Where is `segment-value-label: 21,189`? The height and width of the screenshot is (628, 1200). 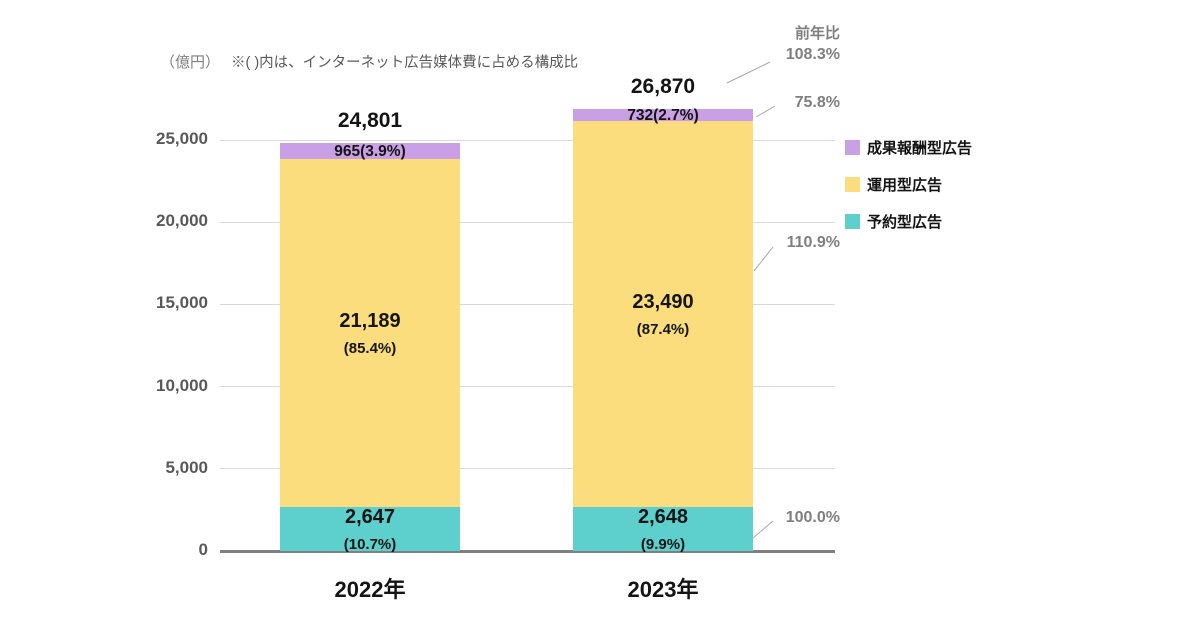
segment-value-label: 21,189 is located at coordinates (370, 320).